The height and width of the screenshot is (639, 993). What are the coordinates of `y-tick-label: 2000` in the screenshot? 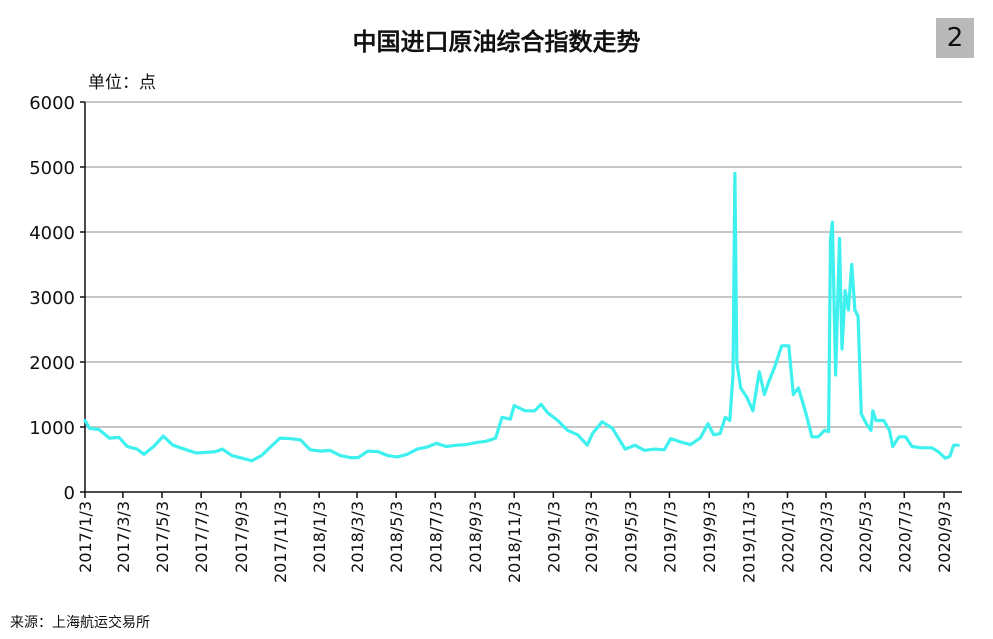 It's located at (52, 363).